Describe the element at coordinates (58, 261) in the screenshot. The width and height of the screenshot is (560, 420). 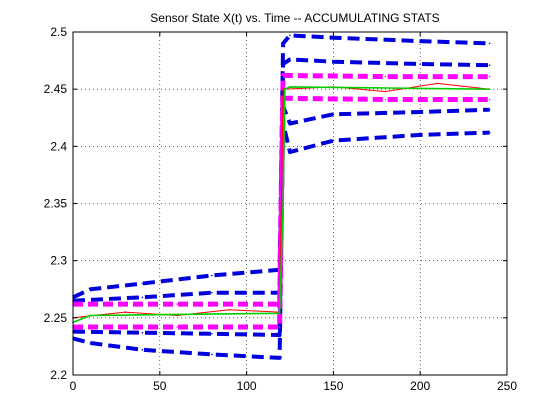
I see `y-tick-label: 2.3` at that location.